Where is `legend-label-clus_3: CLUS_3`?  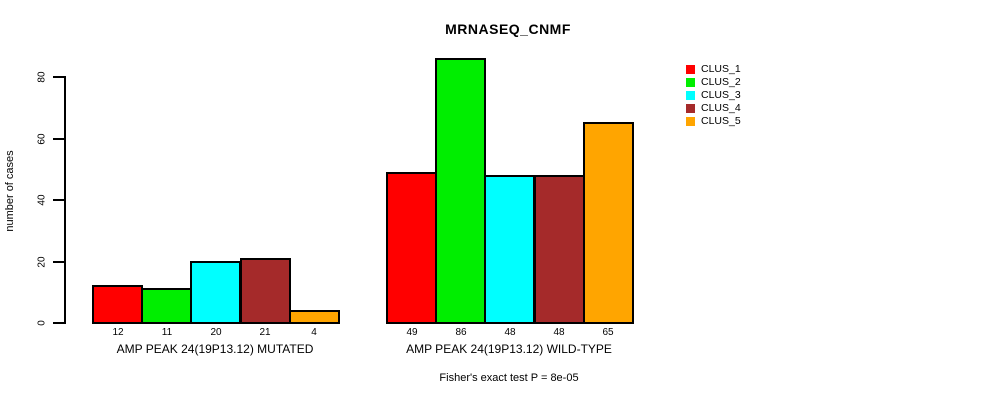
legend-label-clus_3: CLUS_3 is located at coordinates (721, 95).